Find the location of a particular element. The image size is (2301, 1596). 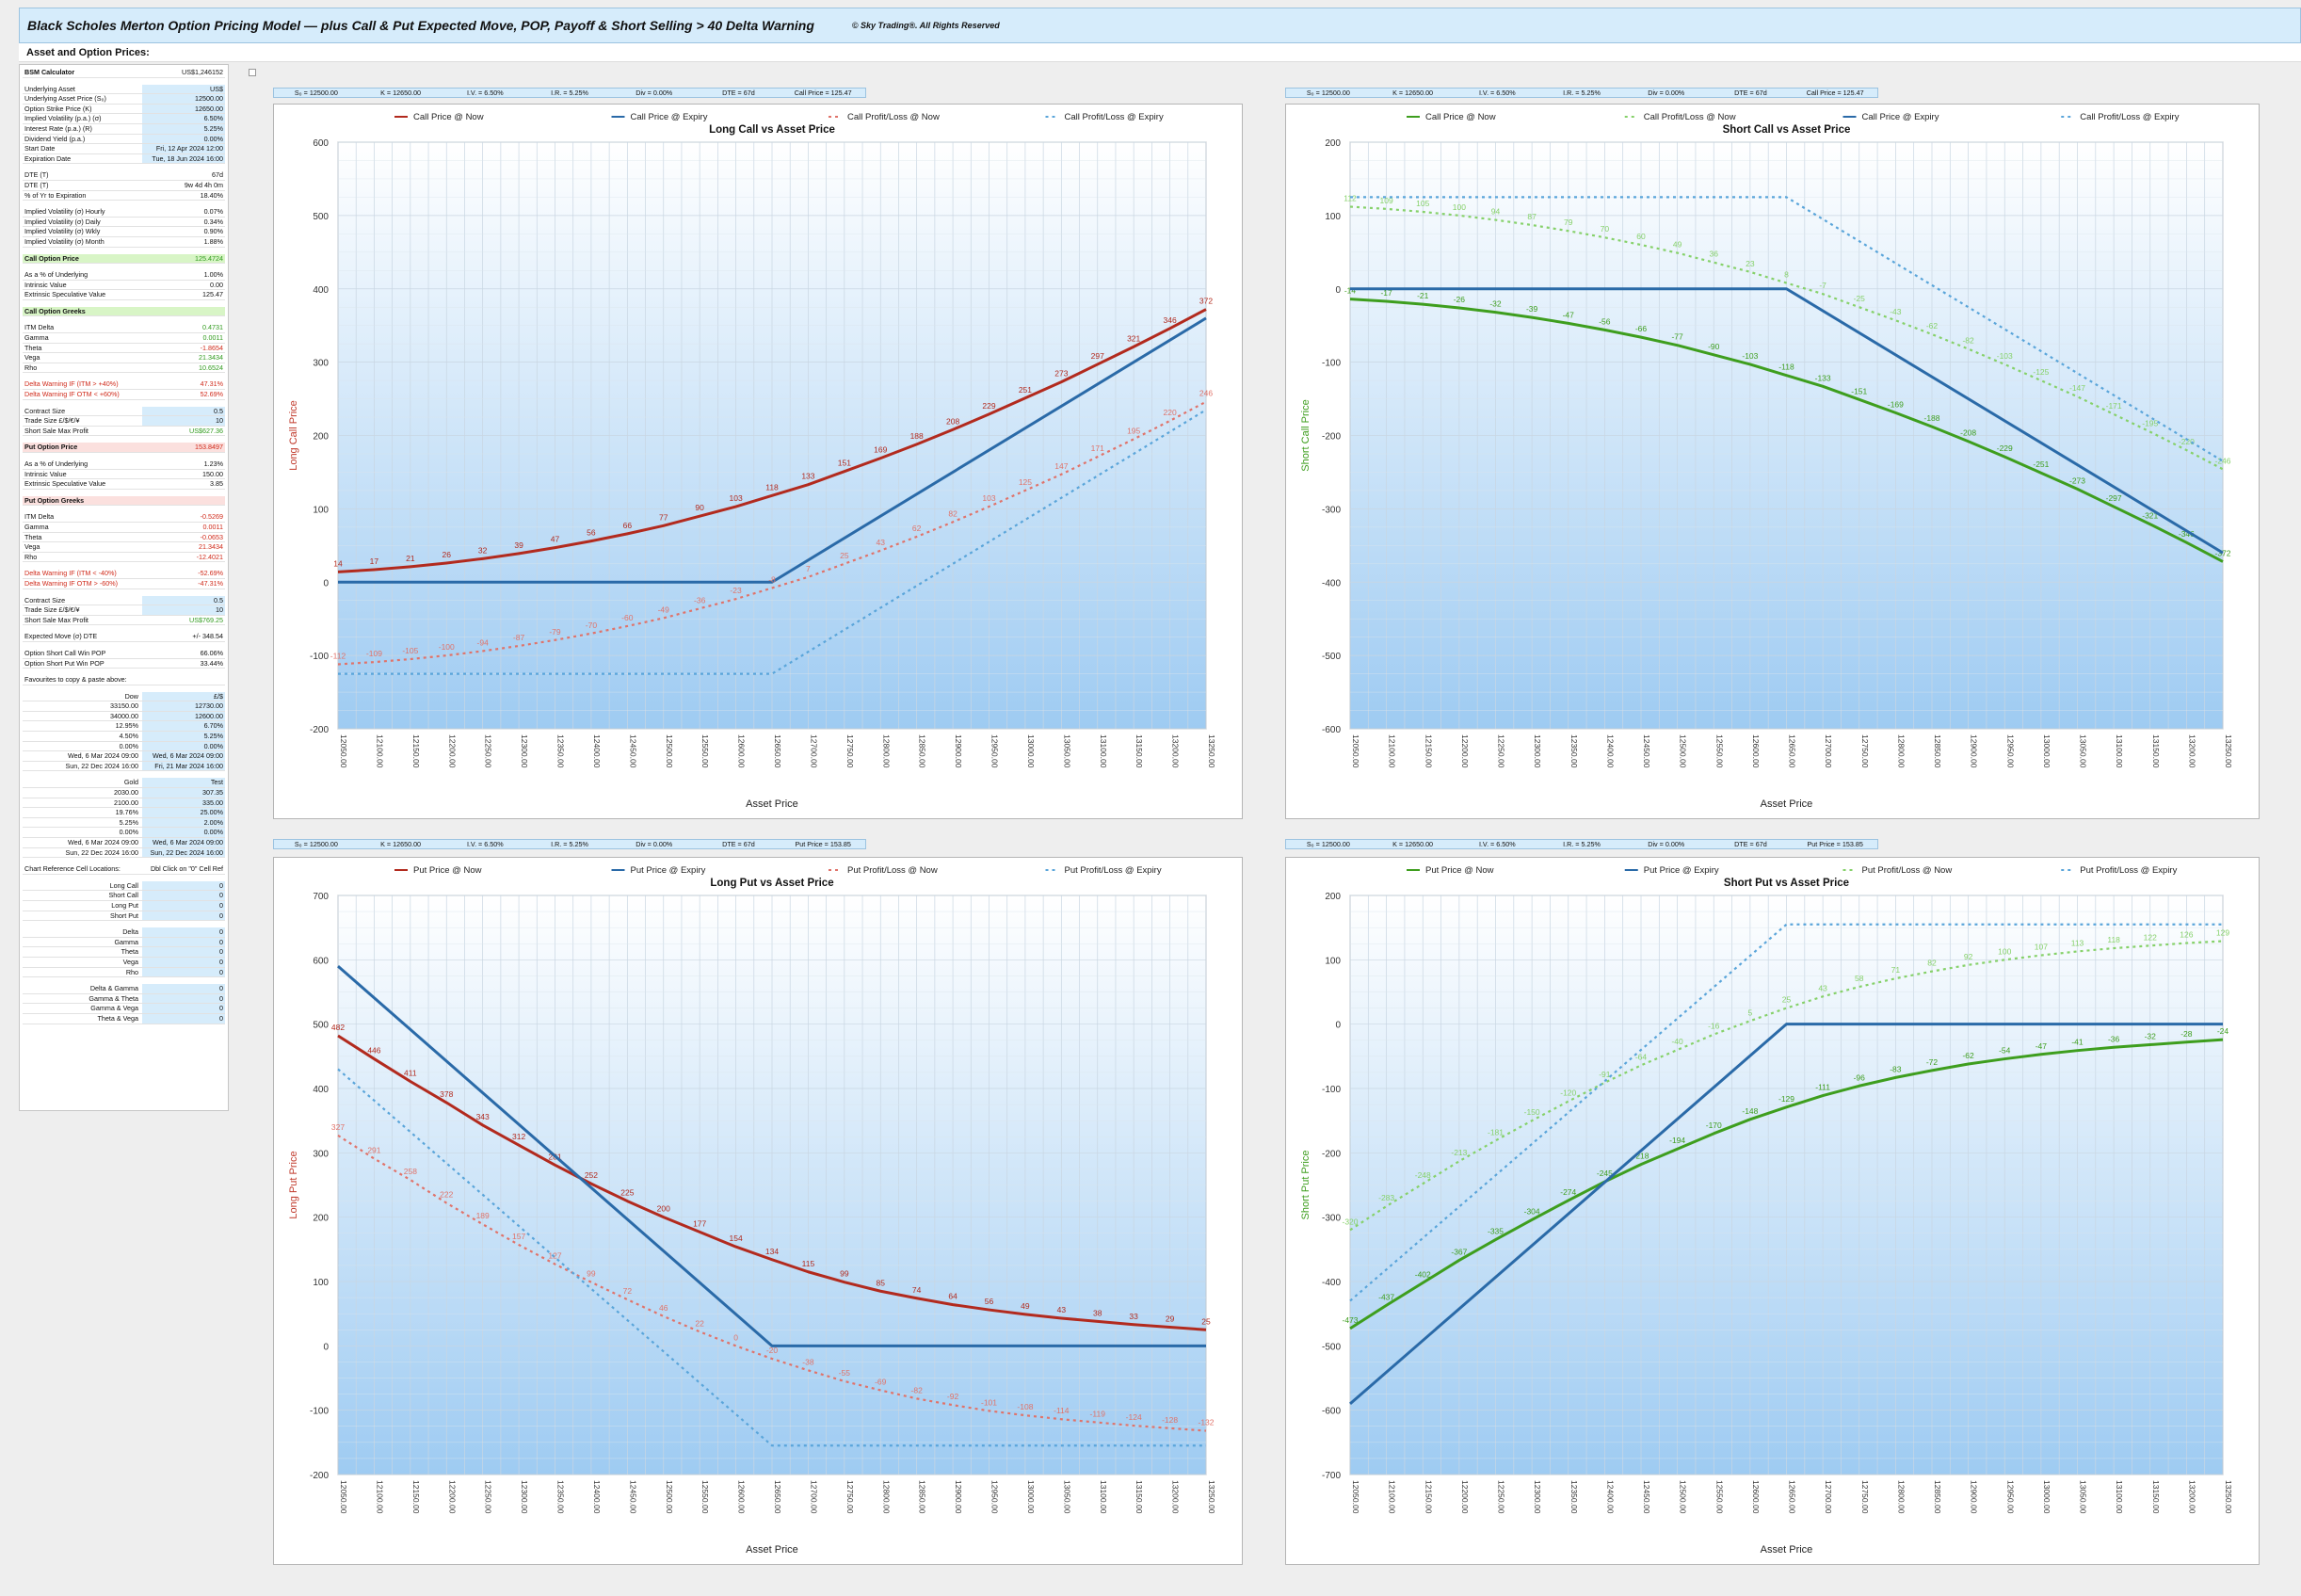

favourite-row-value: £/$ is located at coordinates (183, 696).